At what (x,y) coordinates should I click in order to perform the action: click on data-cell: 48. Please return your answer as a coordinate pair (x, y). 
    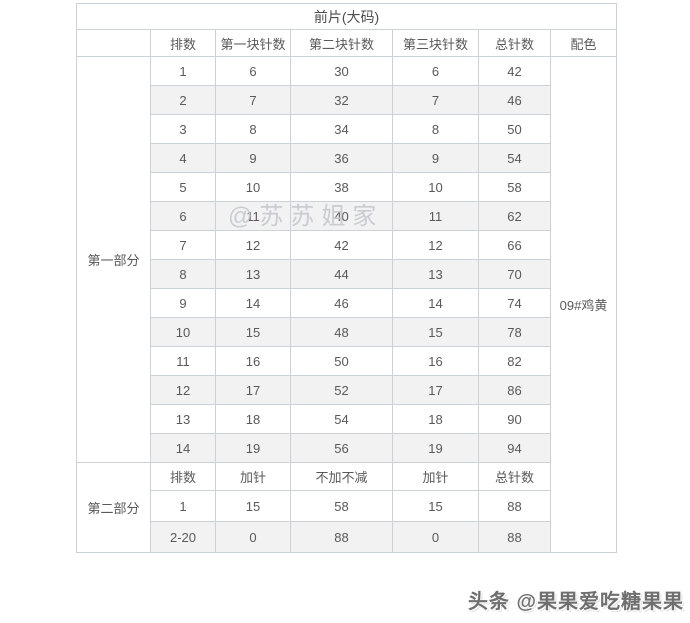
    Looking at the image, I should click on (341, 332).